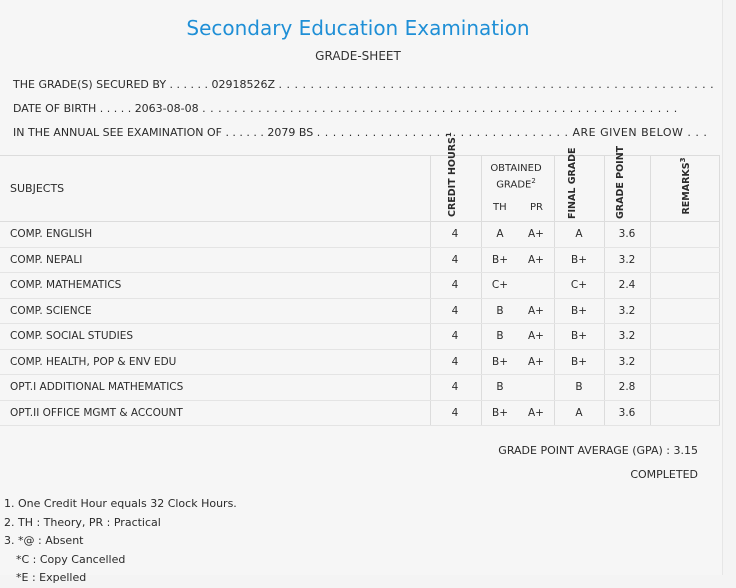  I want to click on subject-cell: OPT.II OFFICE MGMT & ACCOUNT, so click(96, 412).